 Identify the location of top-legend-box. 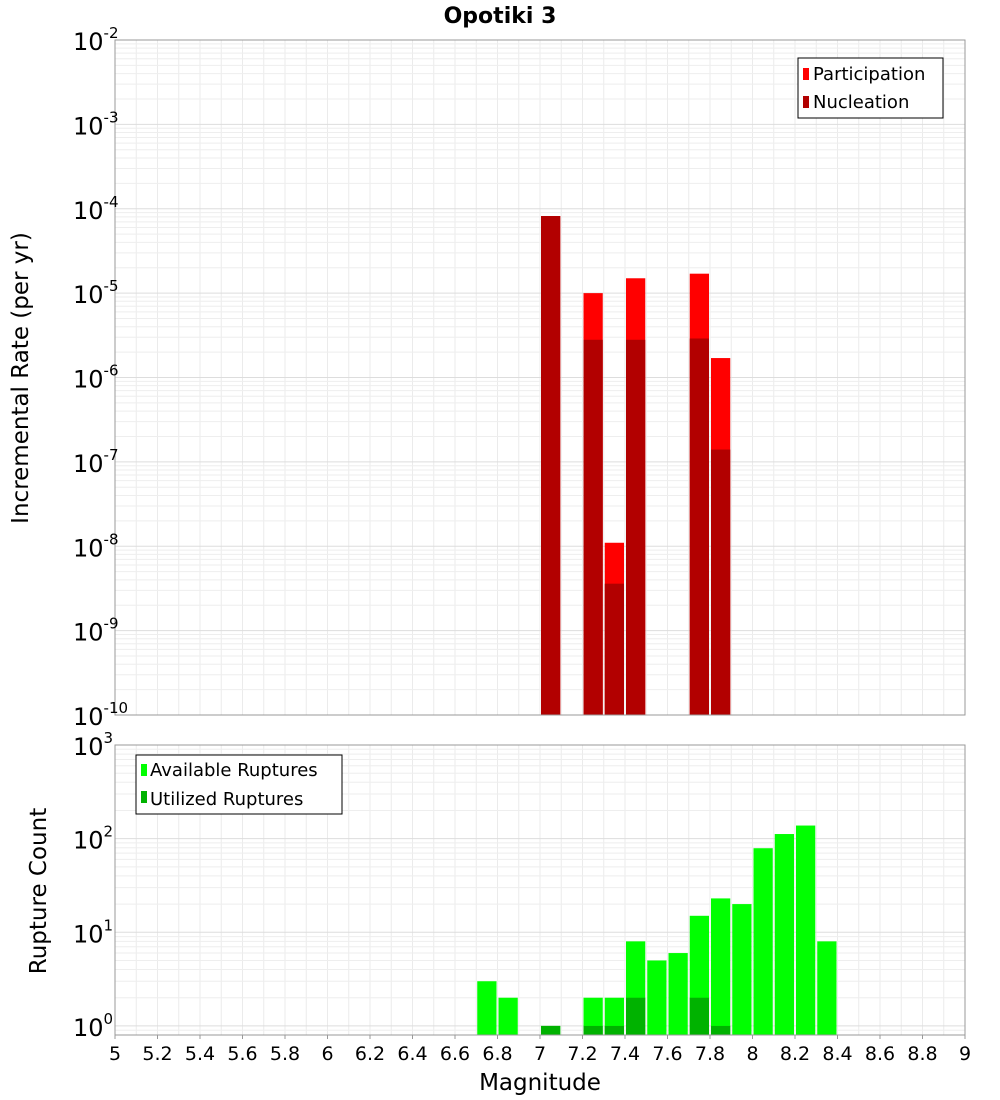
(870, 88).